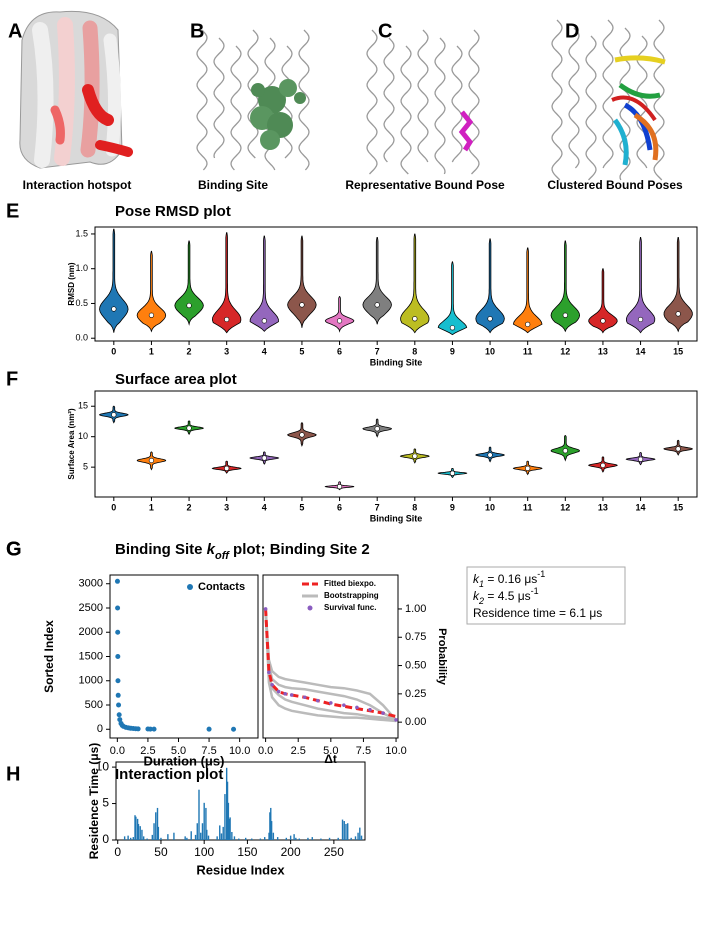  Describe the element at coordinates (81, 338) in the screenshot. I see `y-tick-label: 0.0` at that location.